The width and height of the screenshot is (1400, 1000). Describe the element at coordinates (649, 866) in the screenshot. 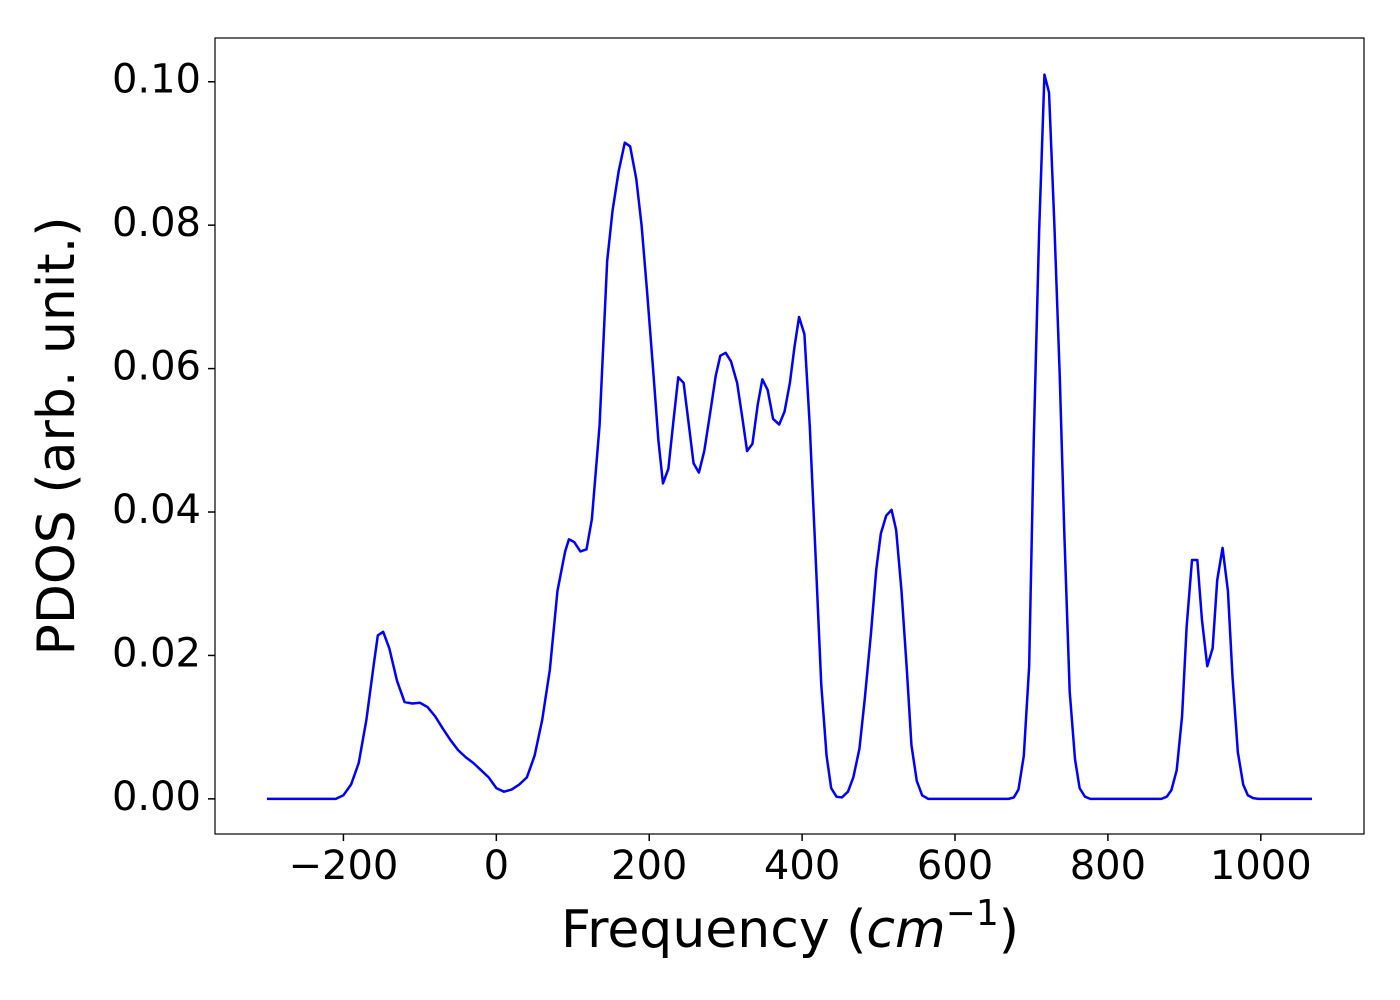

I see `x-tick-label: 200` at that location.